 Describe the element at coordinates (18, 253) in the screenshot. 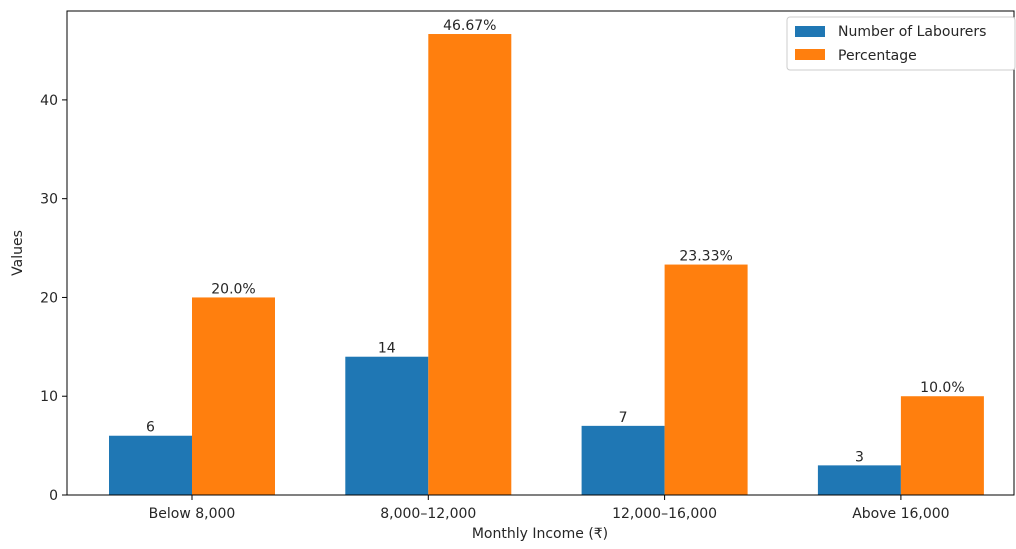

I see `y-axis-label: Values` at that location.